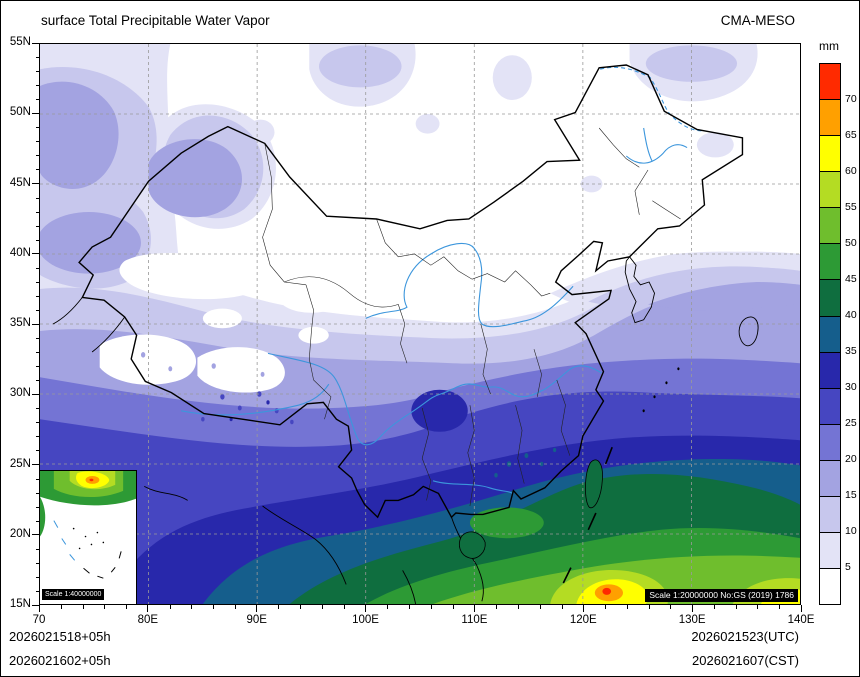 Image resolution: width=860 pixels, height=677 pixels. Describe the element at coordinates (851, 531) in the screenshot. I see `colorbar-tick-label: 10` at that location.